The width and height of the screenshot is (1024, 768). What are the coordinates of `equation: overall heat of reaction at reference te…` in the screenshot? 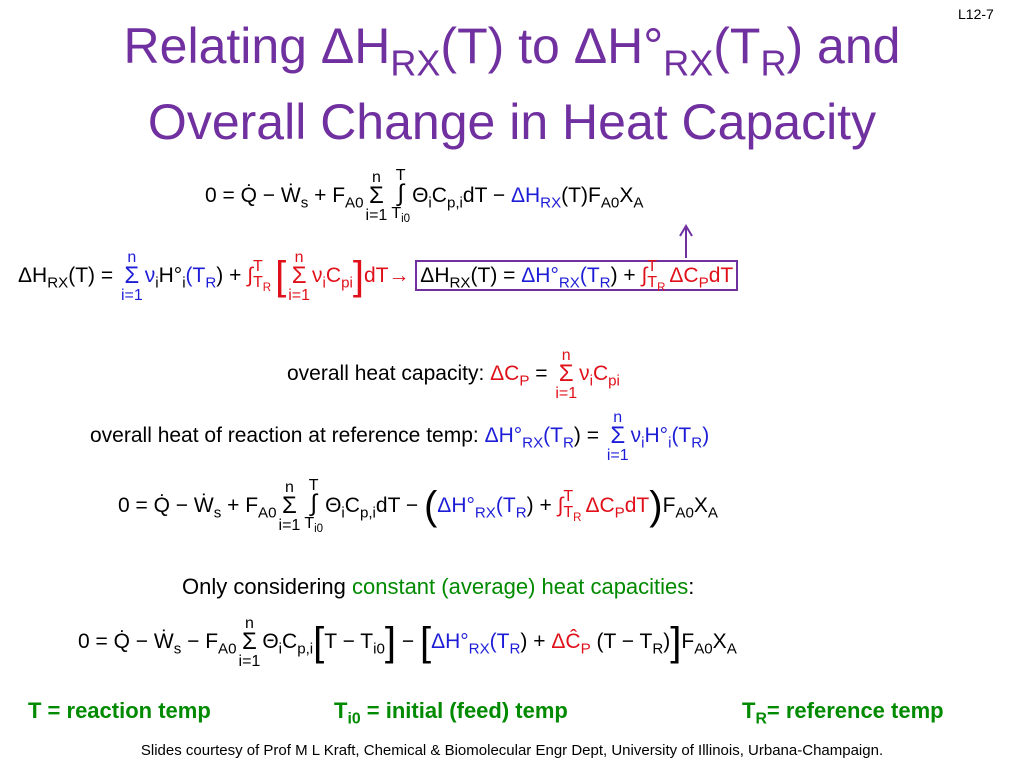 It's located at (400, 436).